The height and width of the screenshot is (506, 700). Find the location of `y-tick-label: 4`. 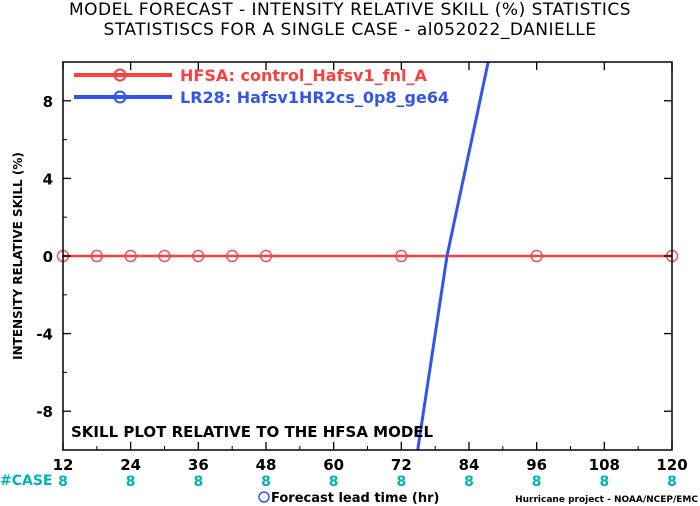

y-tick-label: 4 is located at coordinates (48, 179).